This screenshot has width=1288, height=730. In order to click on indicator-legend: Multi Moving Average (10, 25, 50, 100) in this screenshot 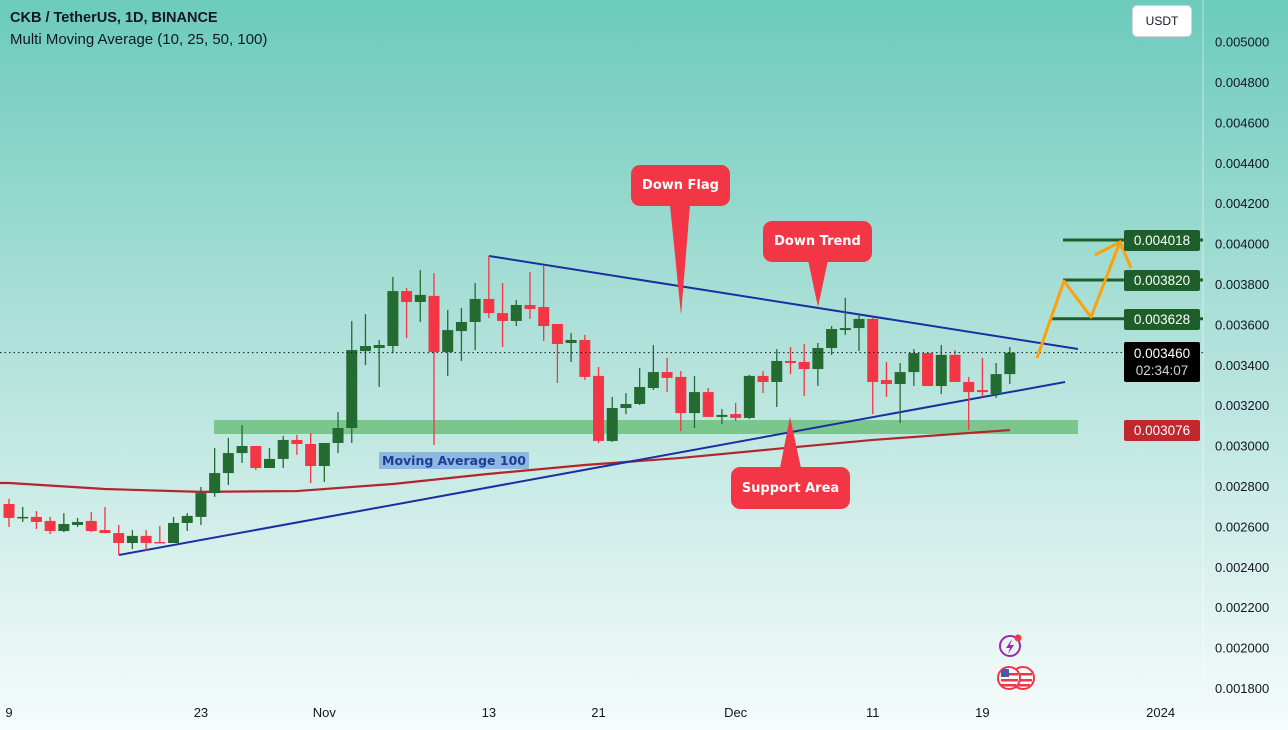, I will do `click(139, 39)`.